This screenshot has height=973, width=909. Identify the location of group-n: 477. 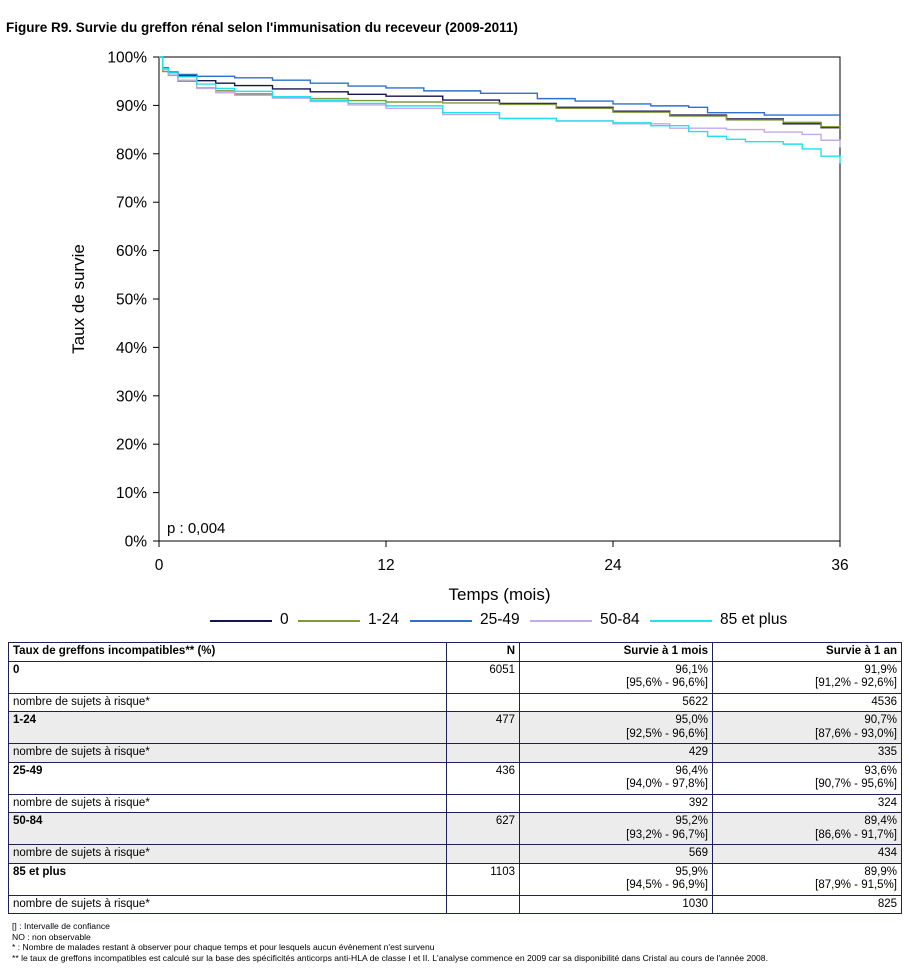
(483, 727).